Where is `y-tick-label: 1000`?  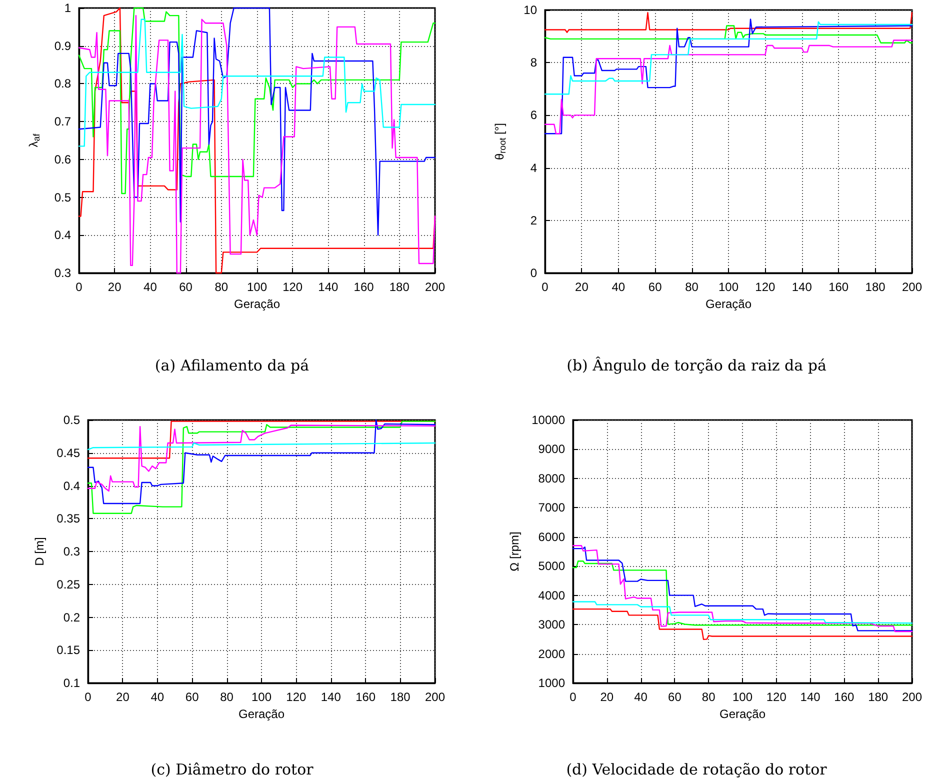 y-tick-label: 1000 is located at coordinates (552, 683).